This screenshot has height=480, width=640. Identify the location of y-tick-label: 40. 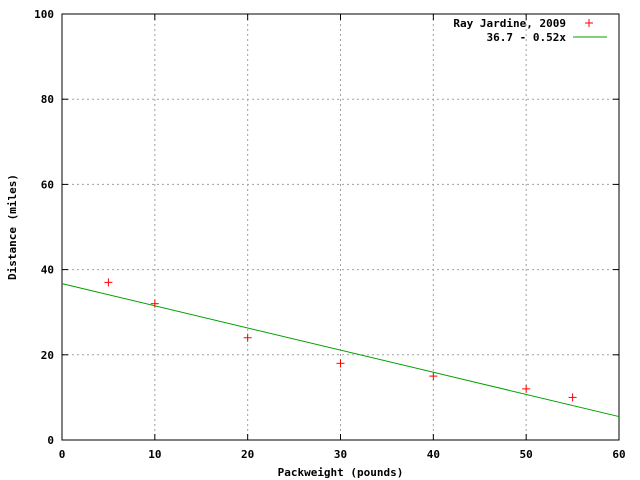
(47, 270).